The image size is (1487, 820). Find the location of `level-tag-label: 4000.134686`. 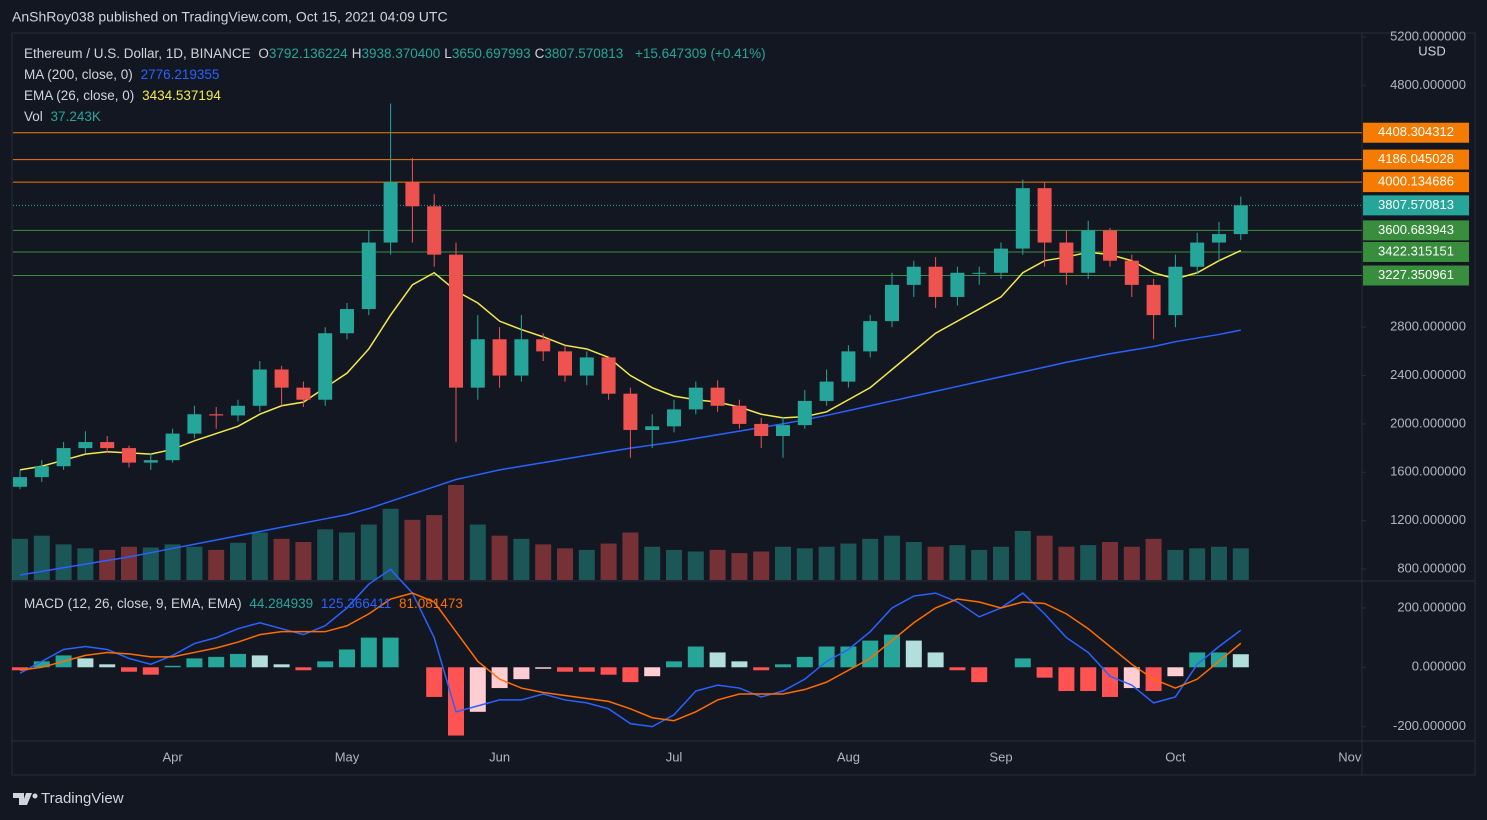

level-tag-label: 4000.134686 is located at coordinates (1416, 181).